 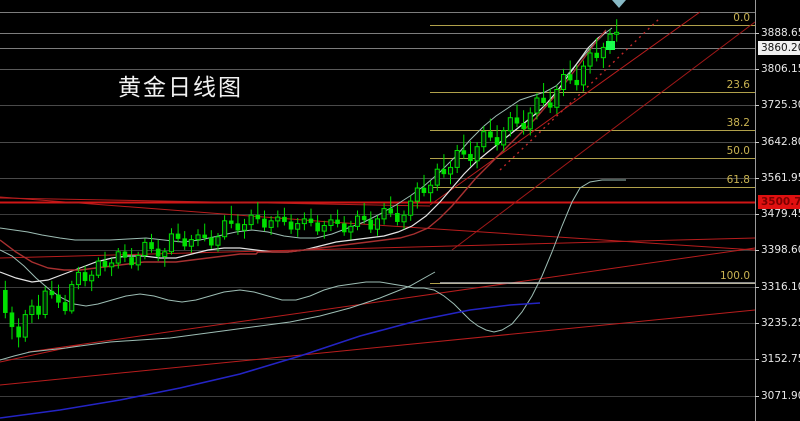 I want to click on bollinger-lower-left-tail, so click(x=40, y=353).